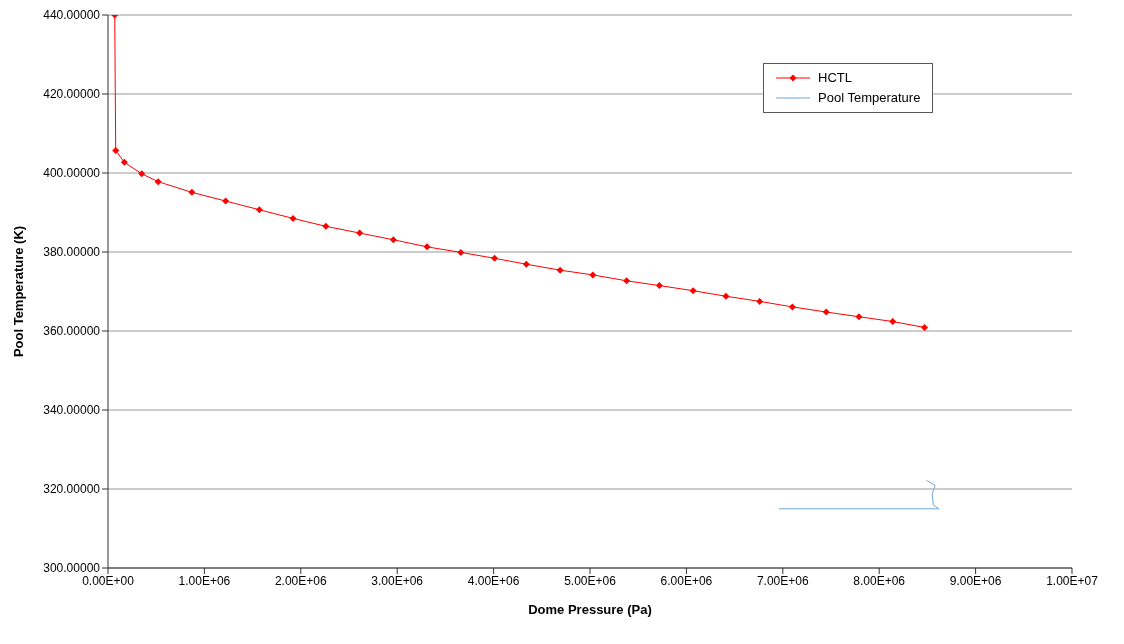  I want to click on y-tick-label: 420.00000, so click(72, 94).